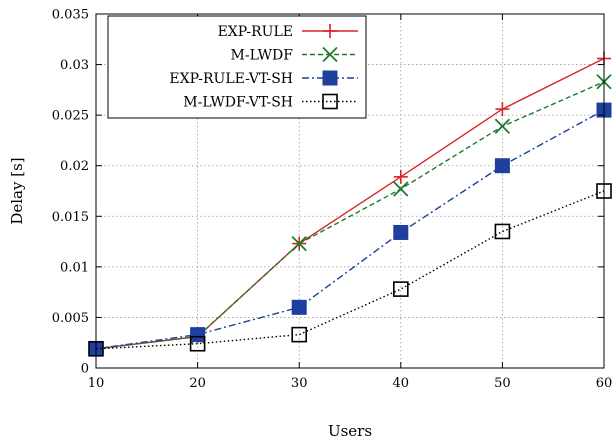  I want to click on y-axis-title: Delay [s], so click(17, 190).